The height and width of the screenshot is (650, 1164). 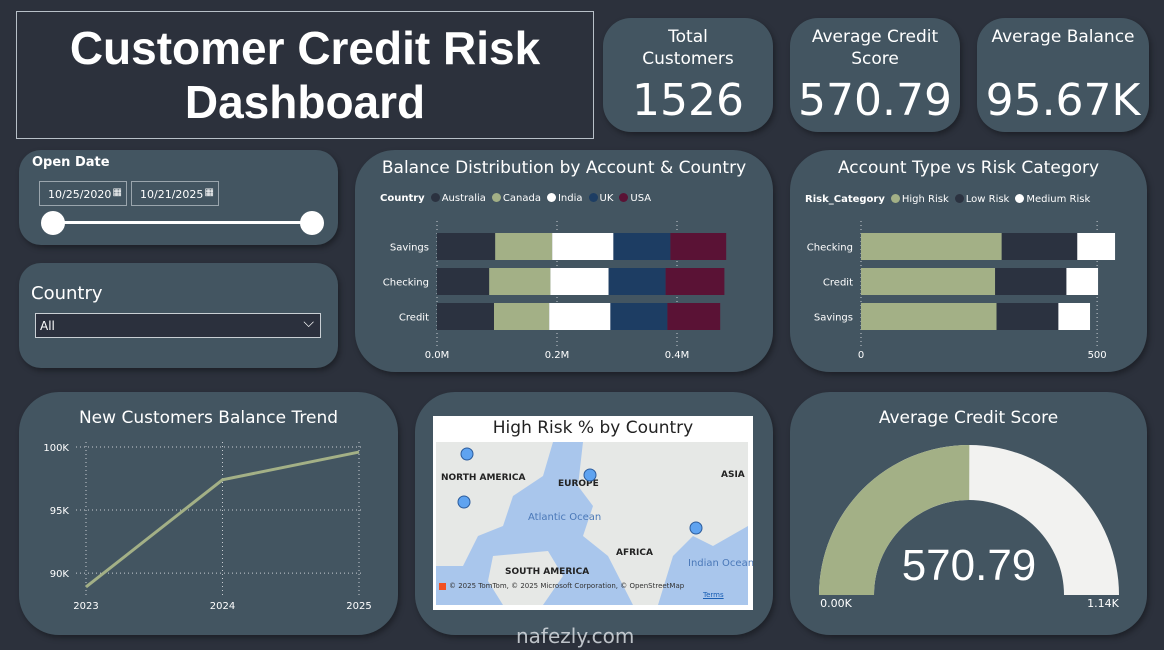 I want to click on kpi-average-balance: Average Balance 95.67K, so click(x=1063, y=75).